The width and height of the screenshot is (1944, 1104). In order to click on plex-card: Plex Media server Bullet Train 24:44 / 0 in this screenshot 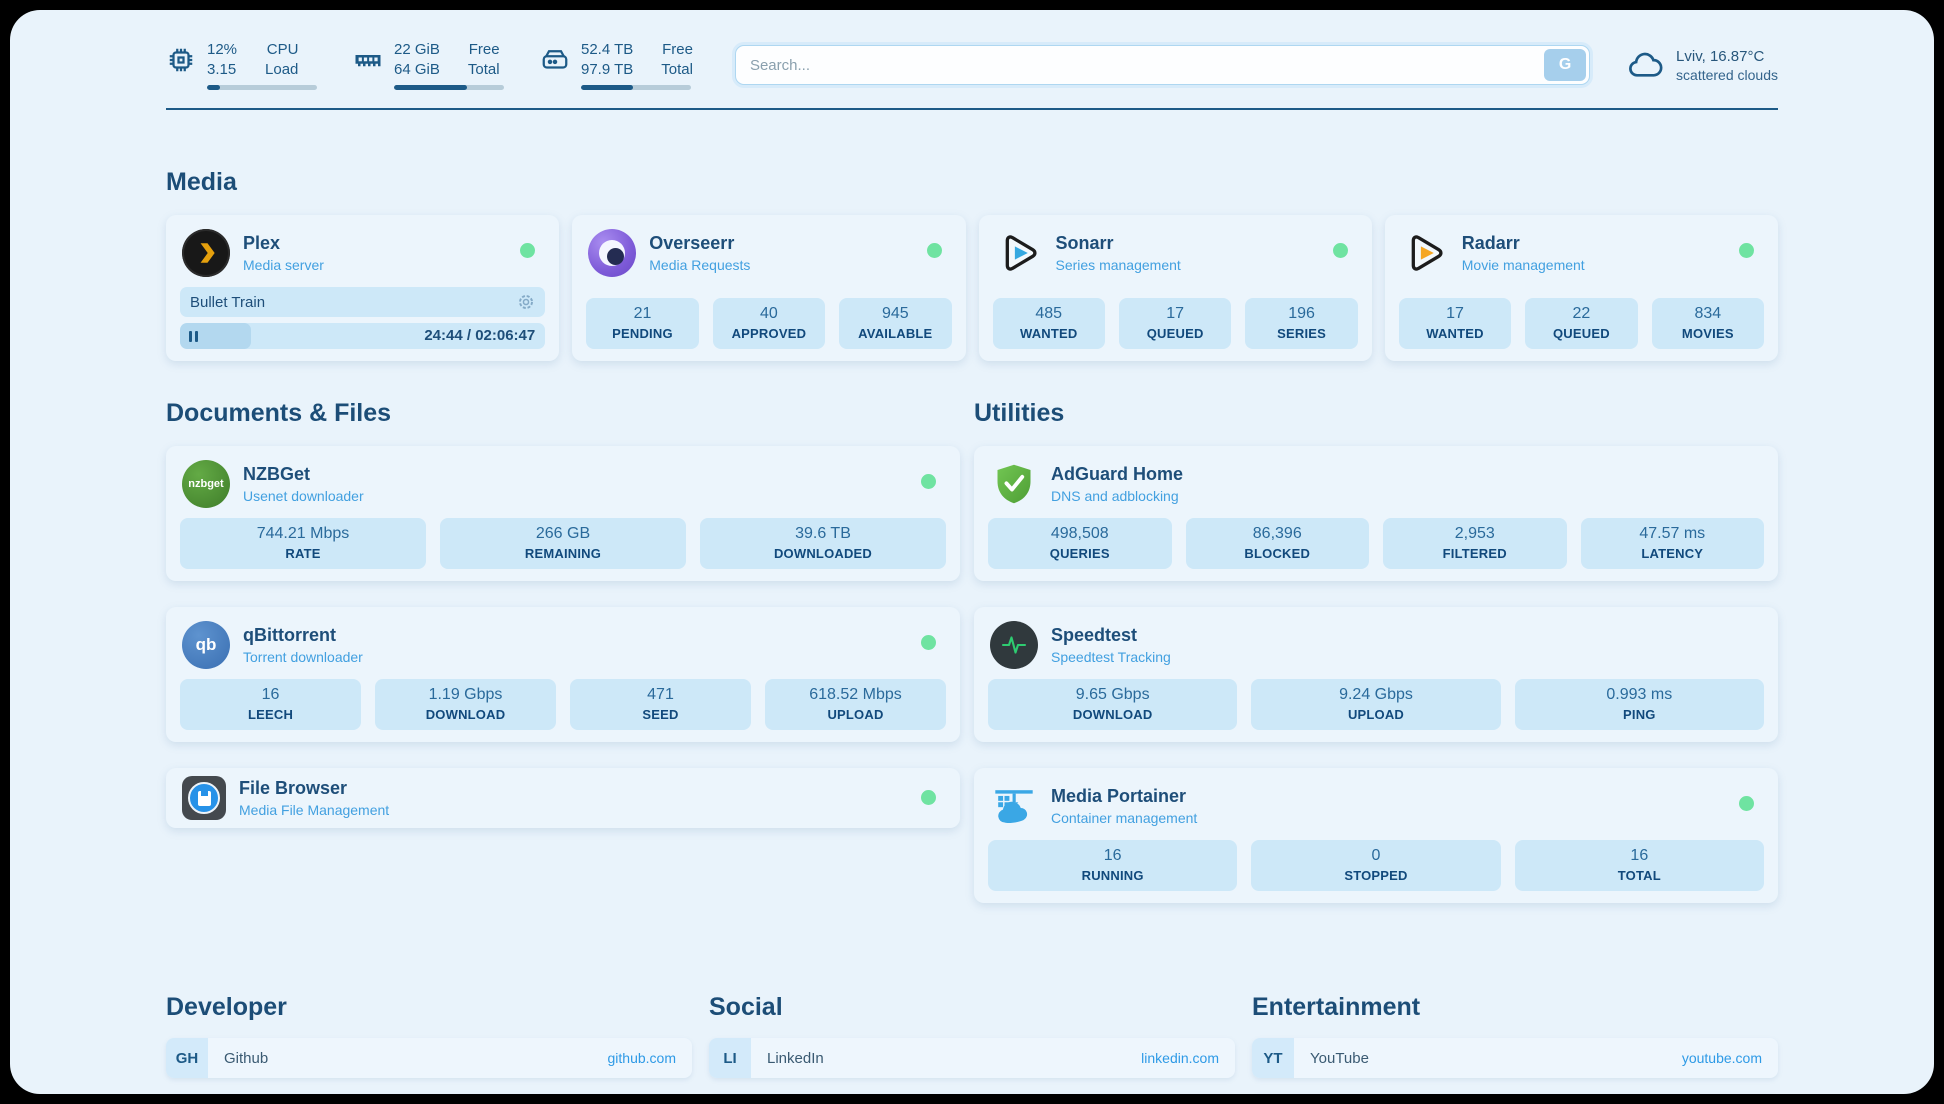, I will do `click(363, 288)`.